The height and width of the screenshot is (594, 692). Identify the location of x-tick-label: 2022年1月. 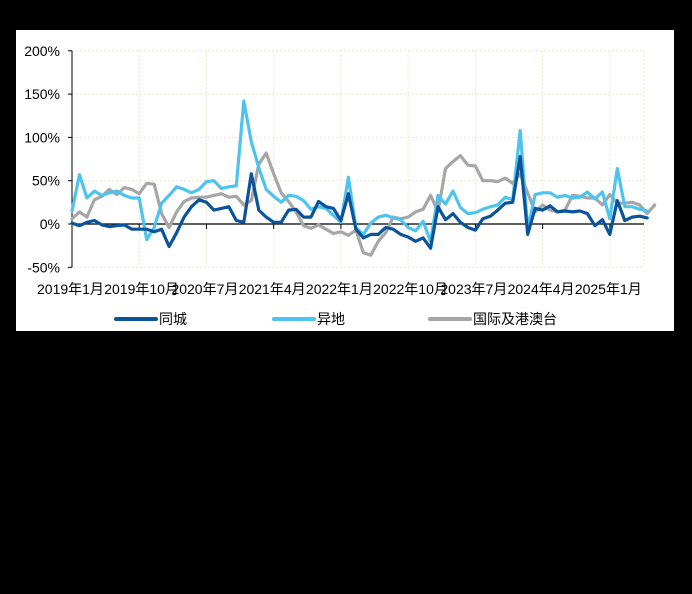
(339, 289).